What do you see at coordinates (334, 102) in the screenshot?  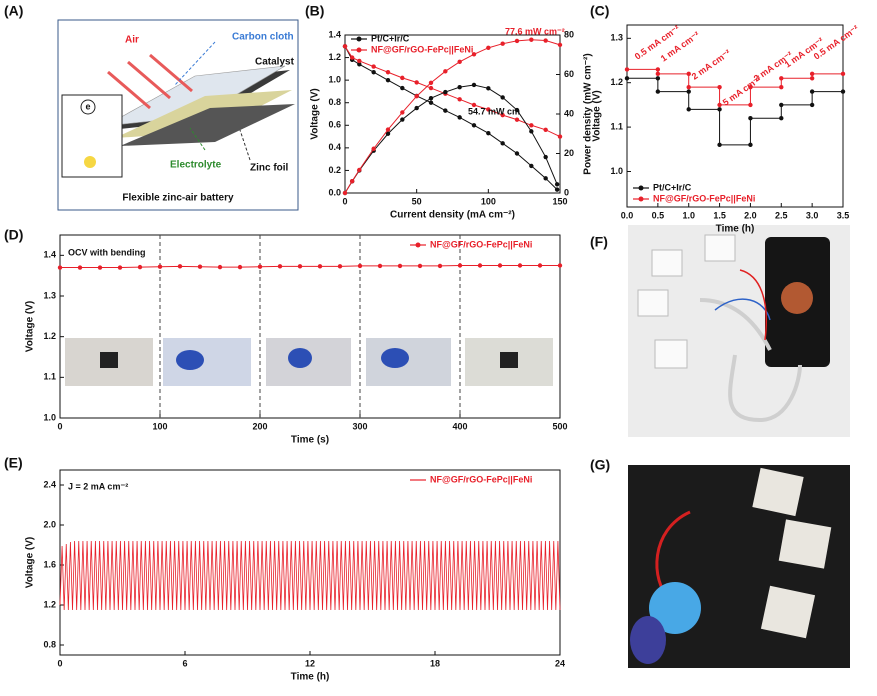 I see `y-tick-label: 0.8` at bounding box center [334, 102].